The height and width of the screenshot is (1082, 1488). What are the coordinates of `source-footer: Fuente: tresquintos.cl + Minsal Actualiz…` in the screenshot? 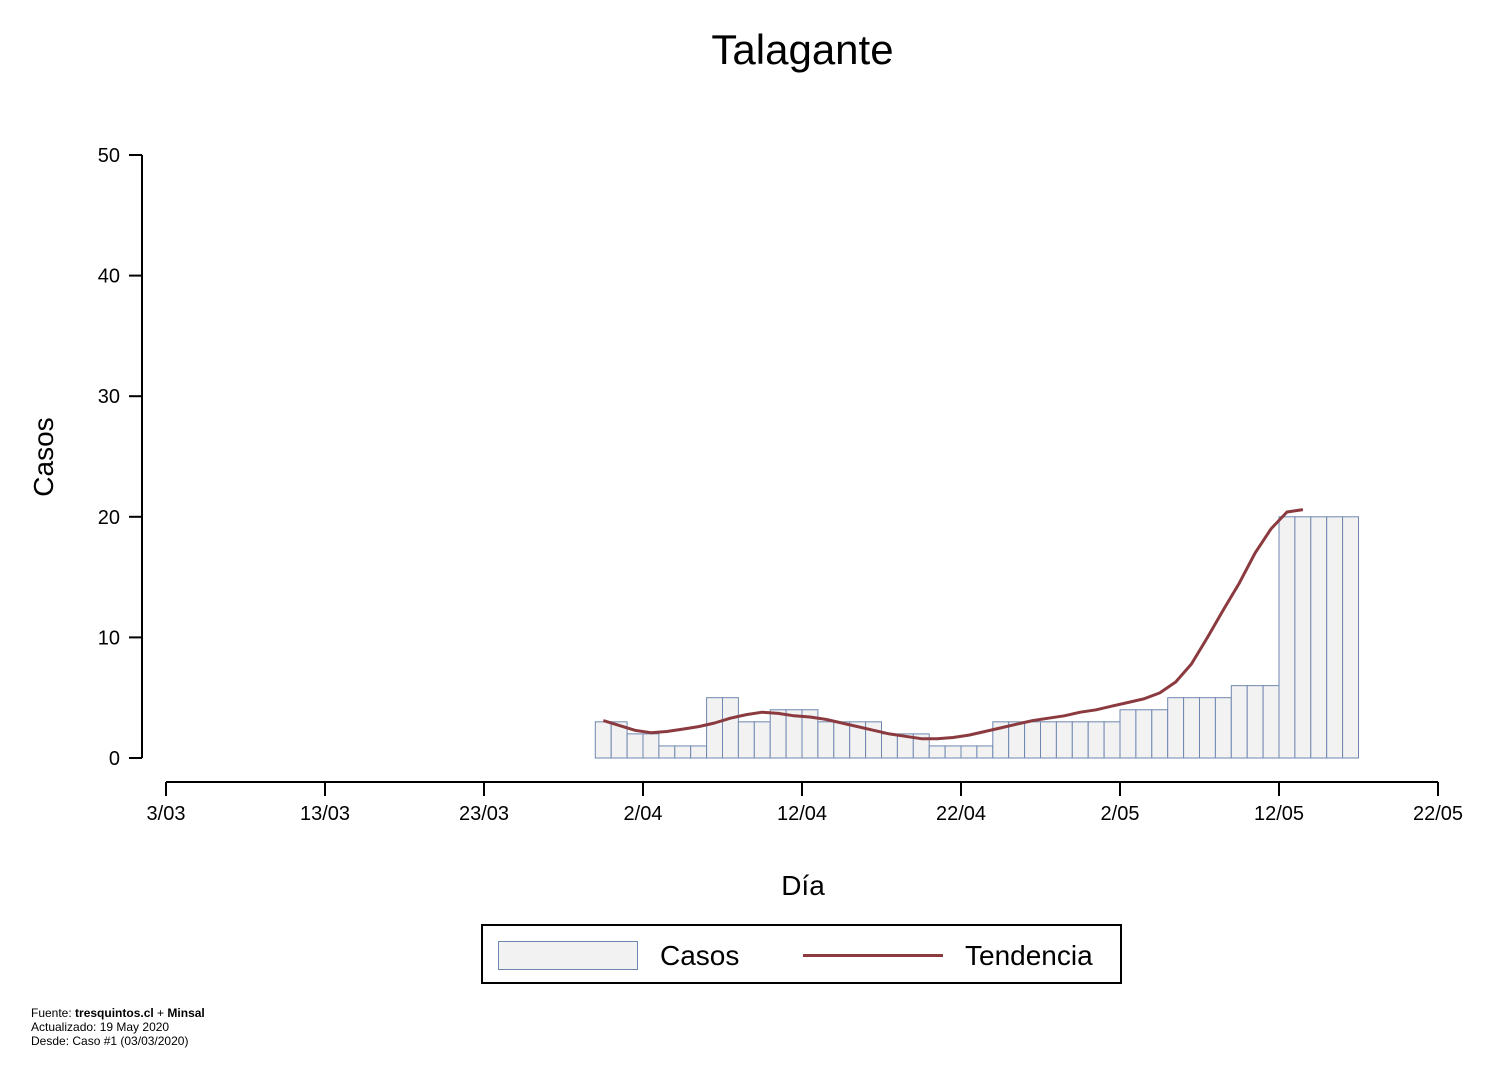 It's located at (118, 1027).